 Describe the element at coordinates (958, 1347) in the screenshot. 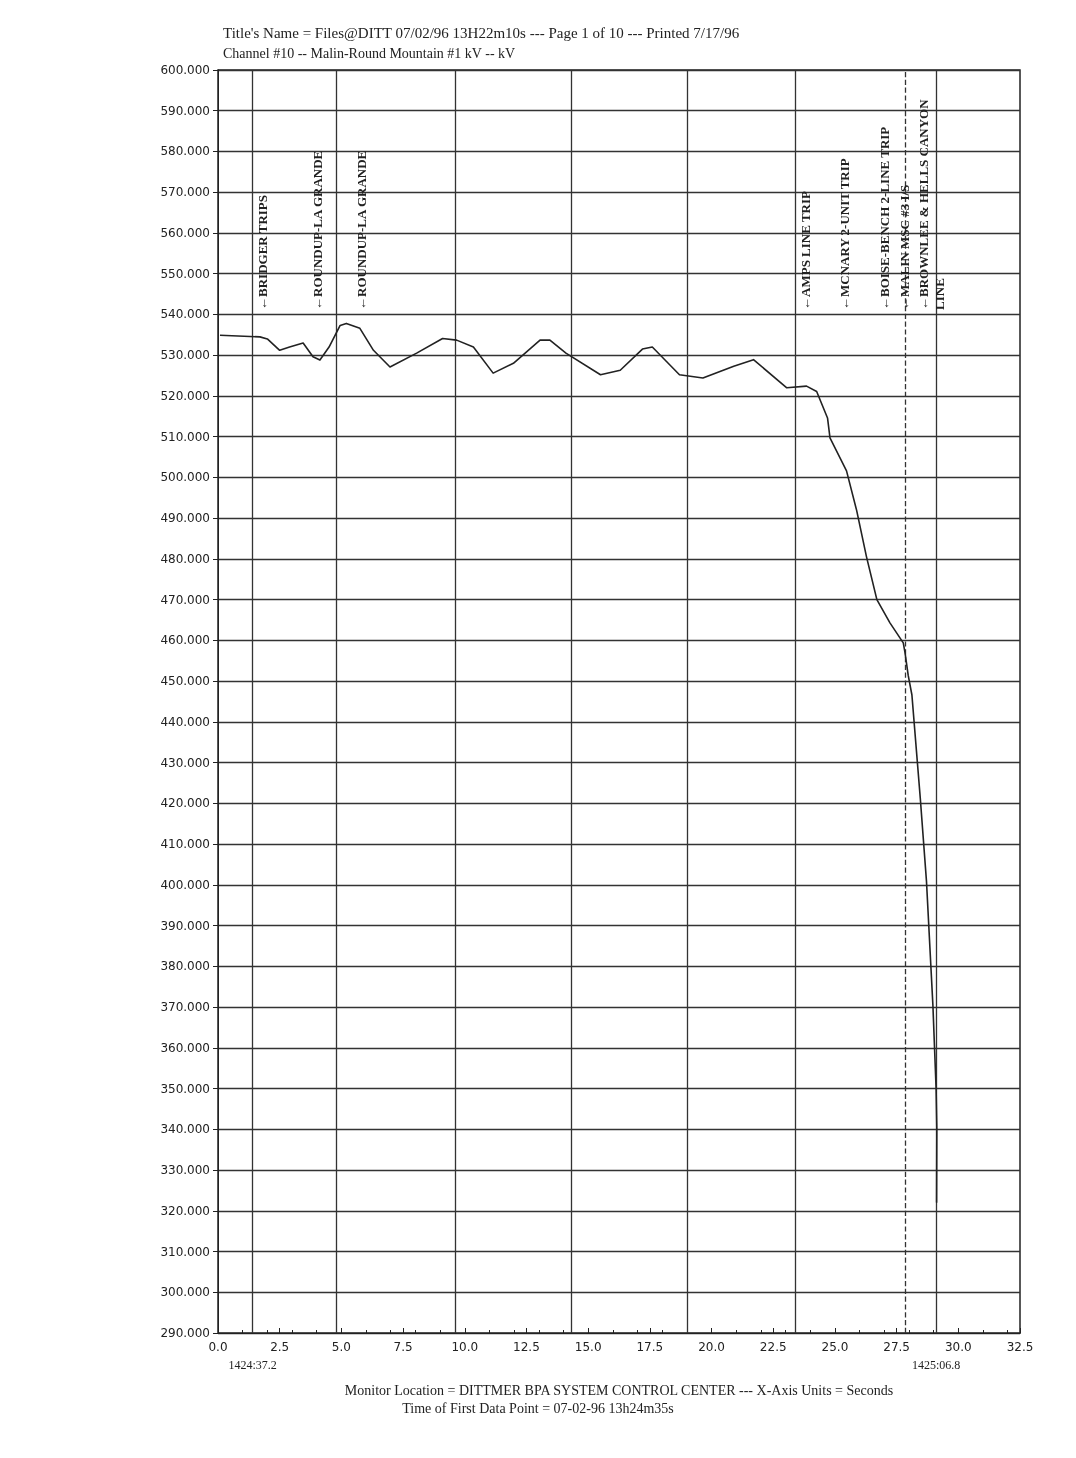

I see `x-tick-label: 30.0` at that location.